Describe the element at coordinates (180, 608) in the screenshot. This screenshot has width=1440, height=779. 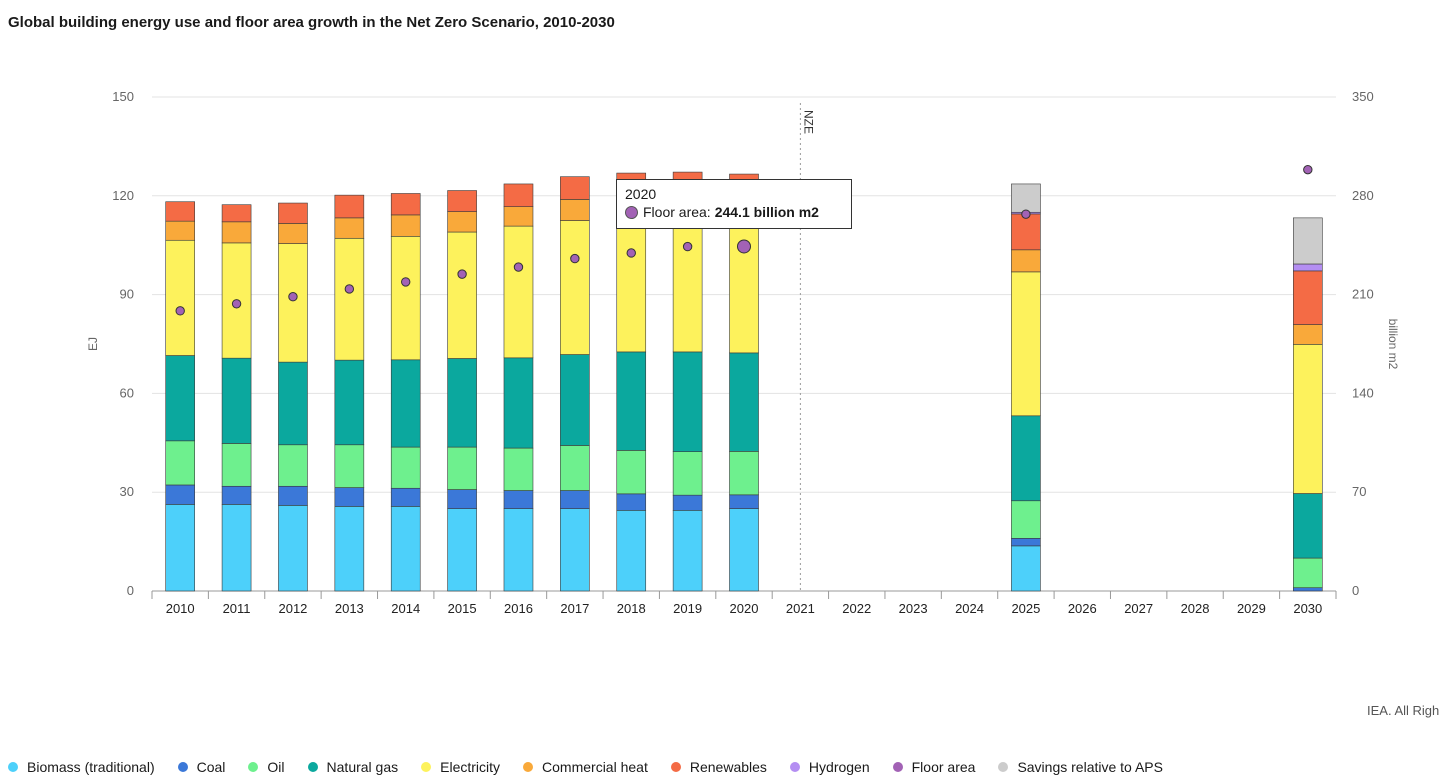
I see `x-tick-label: 2010` at that location.